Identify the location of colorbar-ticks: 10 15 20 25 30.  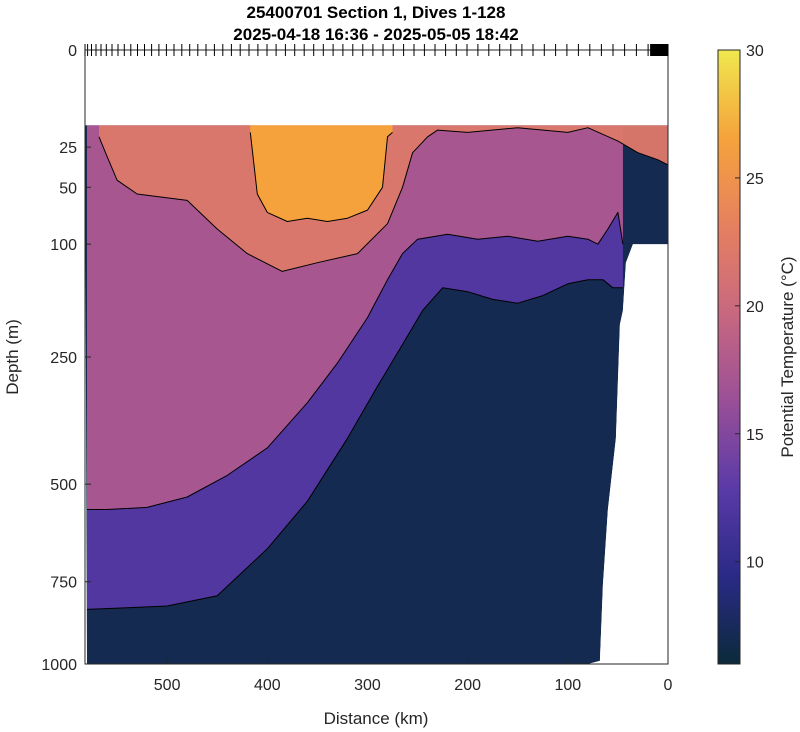
(749, 307).